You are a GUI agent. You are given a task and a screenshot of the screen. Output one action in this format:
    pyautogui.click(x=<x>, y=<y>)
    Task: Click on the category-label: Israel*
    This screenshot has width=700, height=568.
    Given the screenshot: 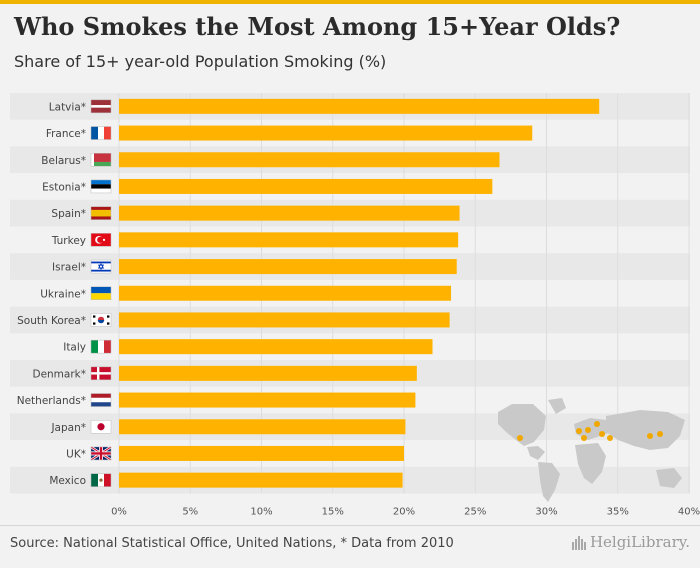 What is the action you would take?
    pyautogui.click(x=69, y=268)
    